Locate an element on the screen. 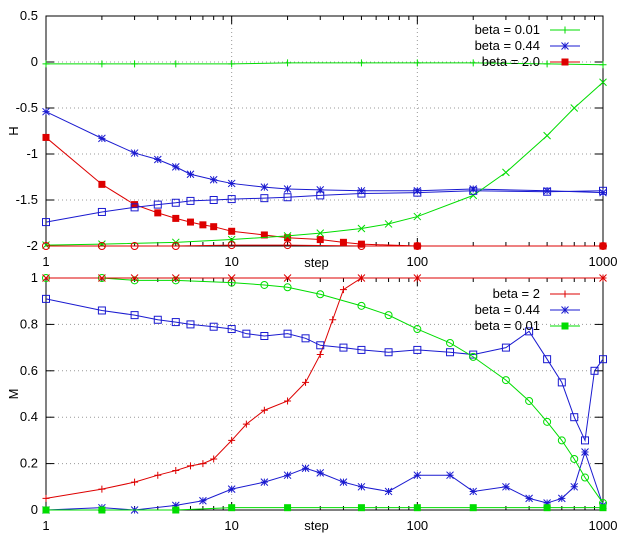  y-tick-label: -1.5 is located at coordinates (27, 199).